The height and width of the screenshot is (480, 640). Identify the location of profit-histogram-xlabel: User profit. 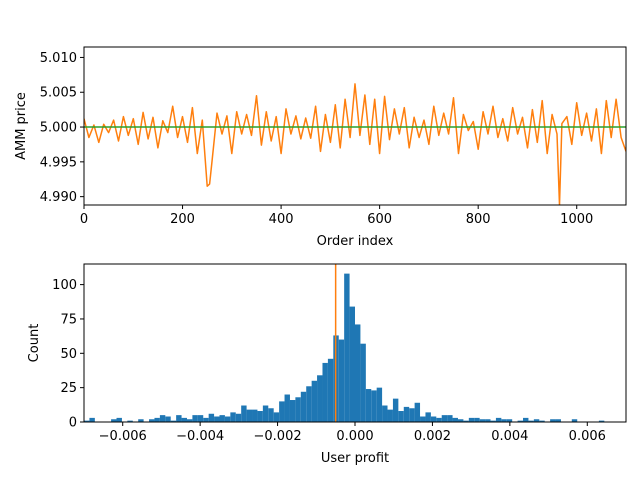
(355, 458).